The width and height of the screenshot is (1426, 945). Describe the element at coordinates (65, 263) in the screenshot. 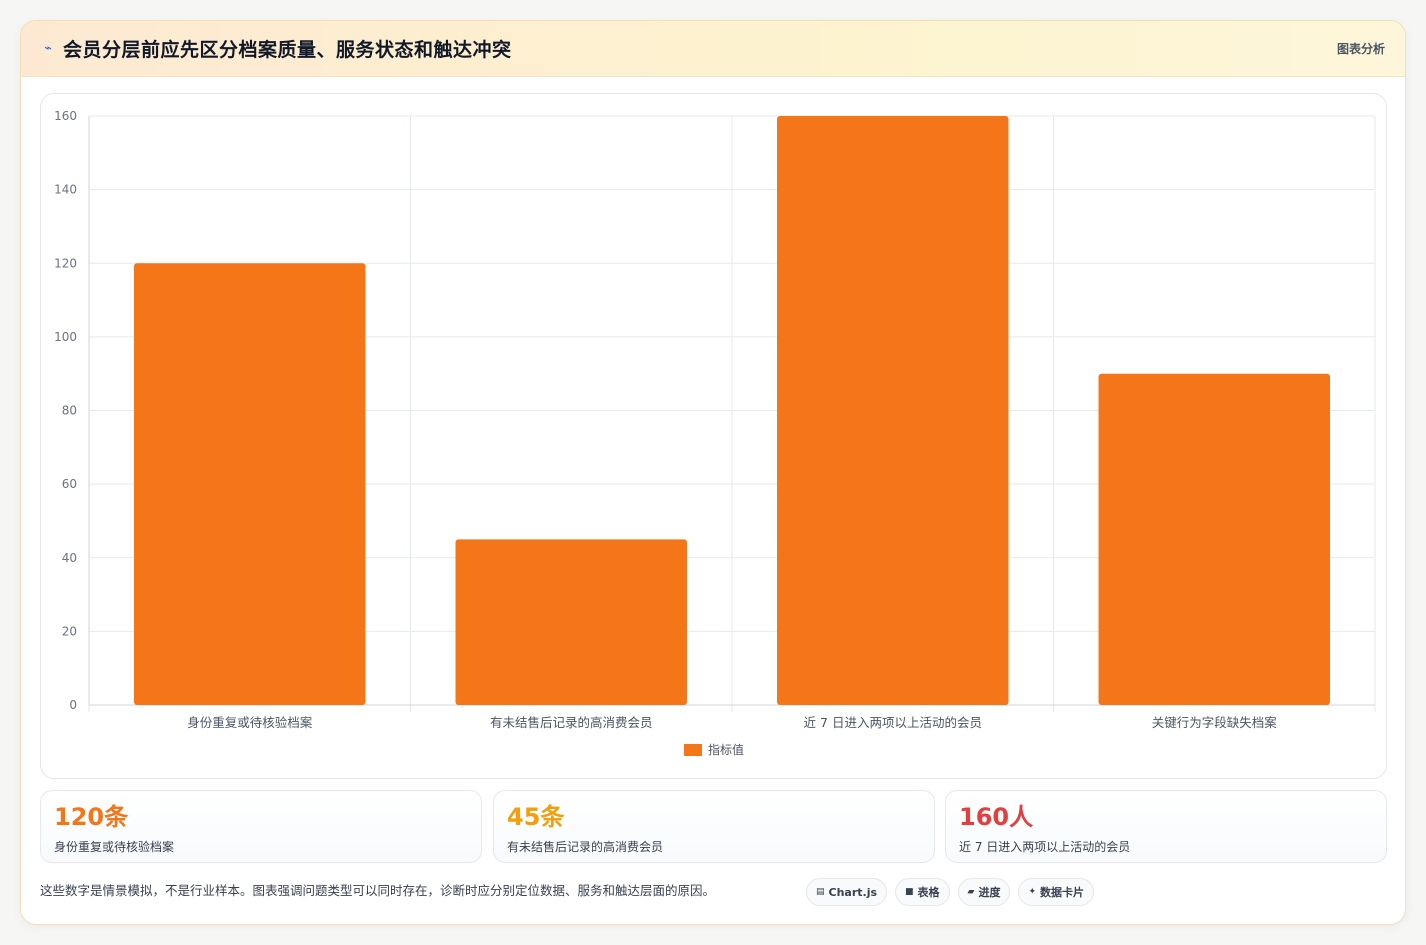

I see `y-tick-label: 120` at that location.